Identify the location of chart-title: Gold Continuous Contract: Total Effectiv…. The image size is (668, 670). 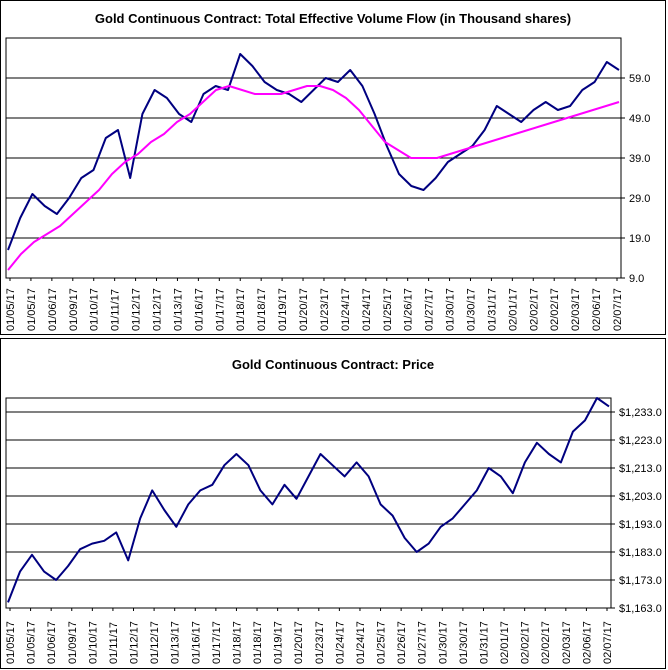
(333, 18).